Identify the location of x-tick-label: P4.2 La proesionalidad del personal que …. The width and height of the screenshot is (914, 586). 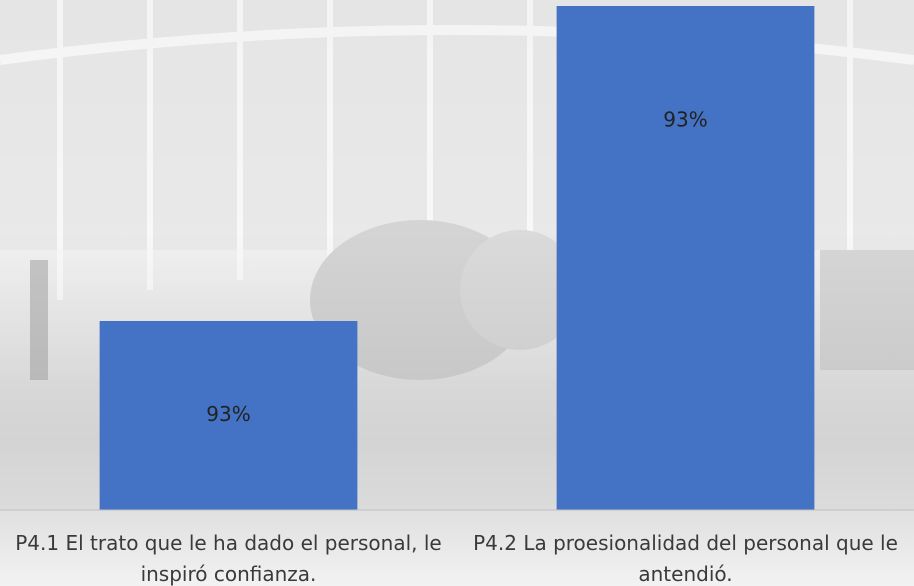
(685, 558).